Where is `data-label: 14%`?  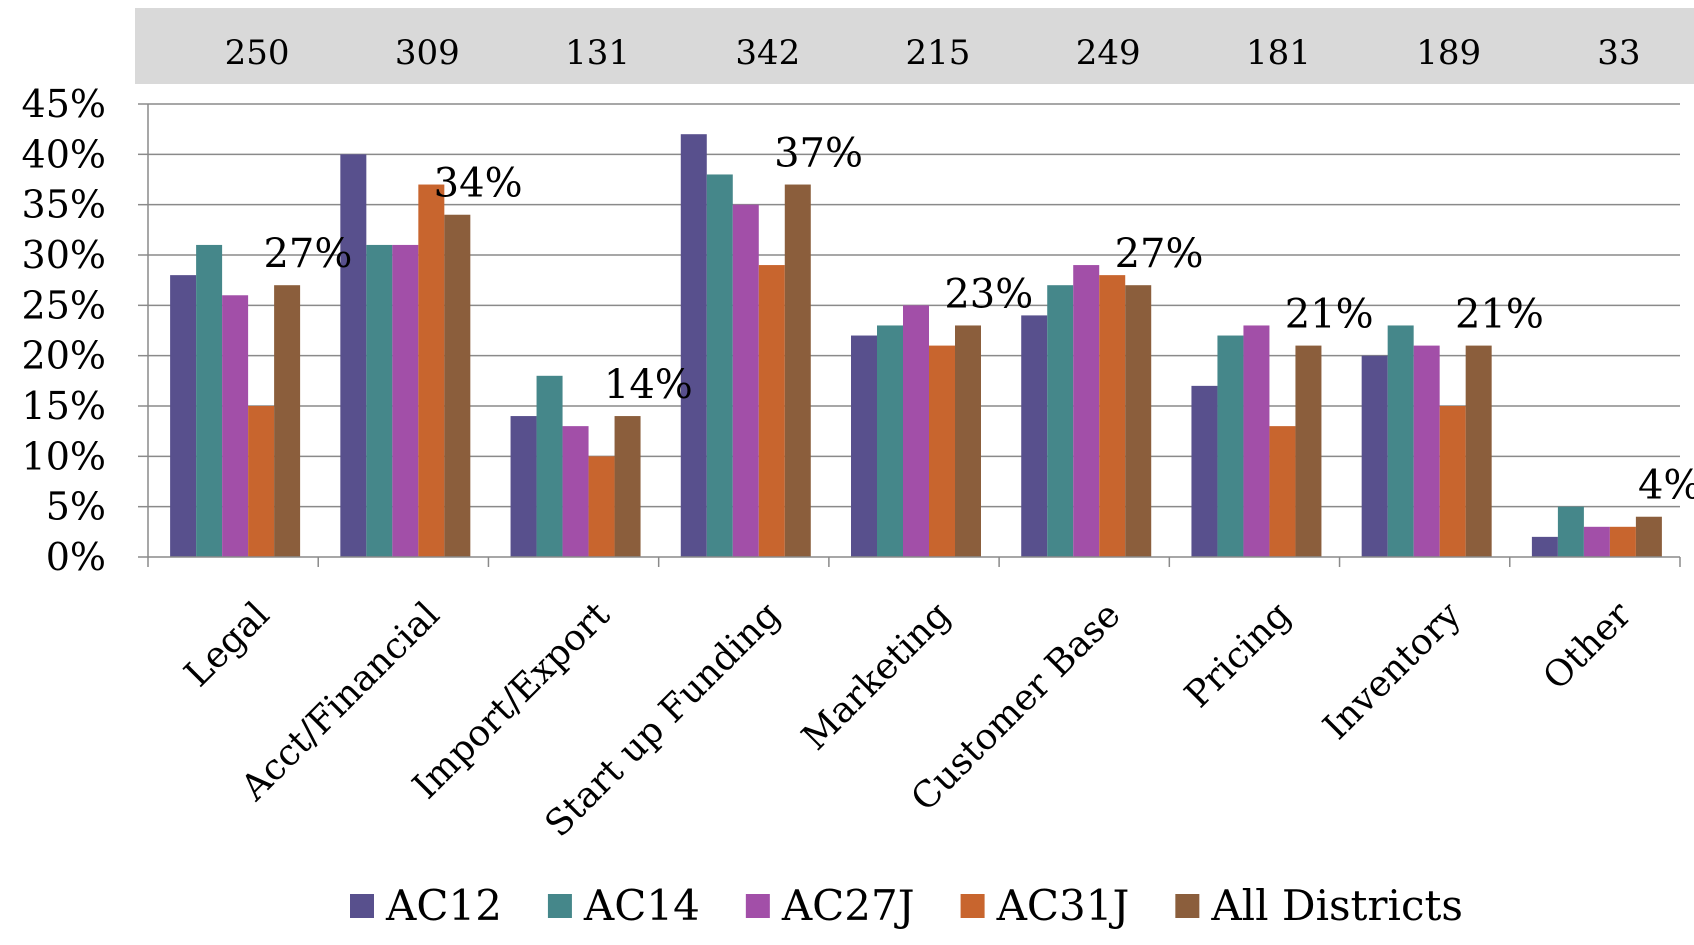
data-label: 14% is located at coordinates (648, 385).